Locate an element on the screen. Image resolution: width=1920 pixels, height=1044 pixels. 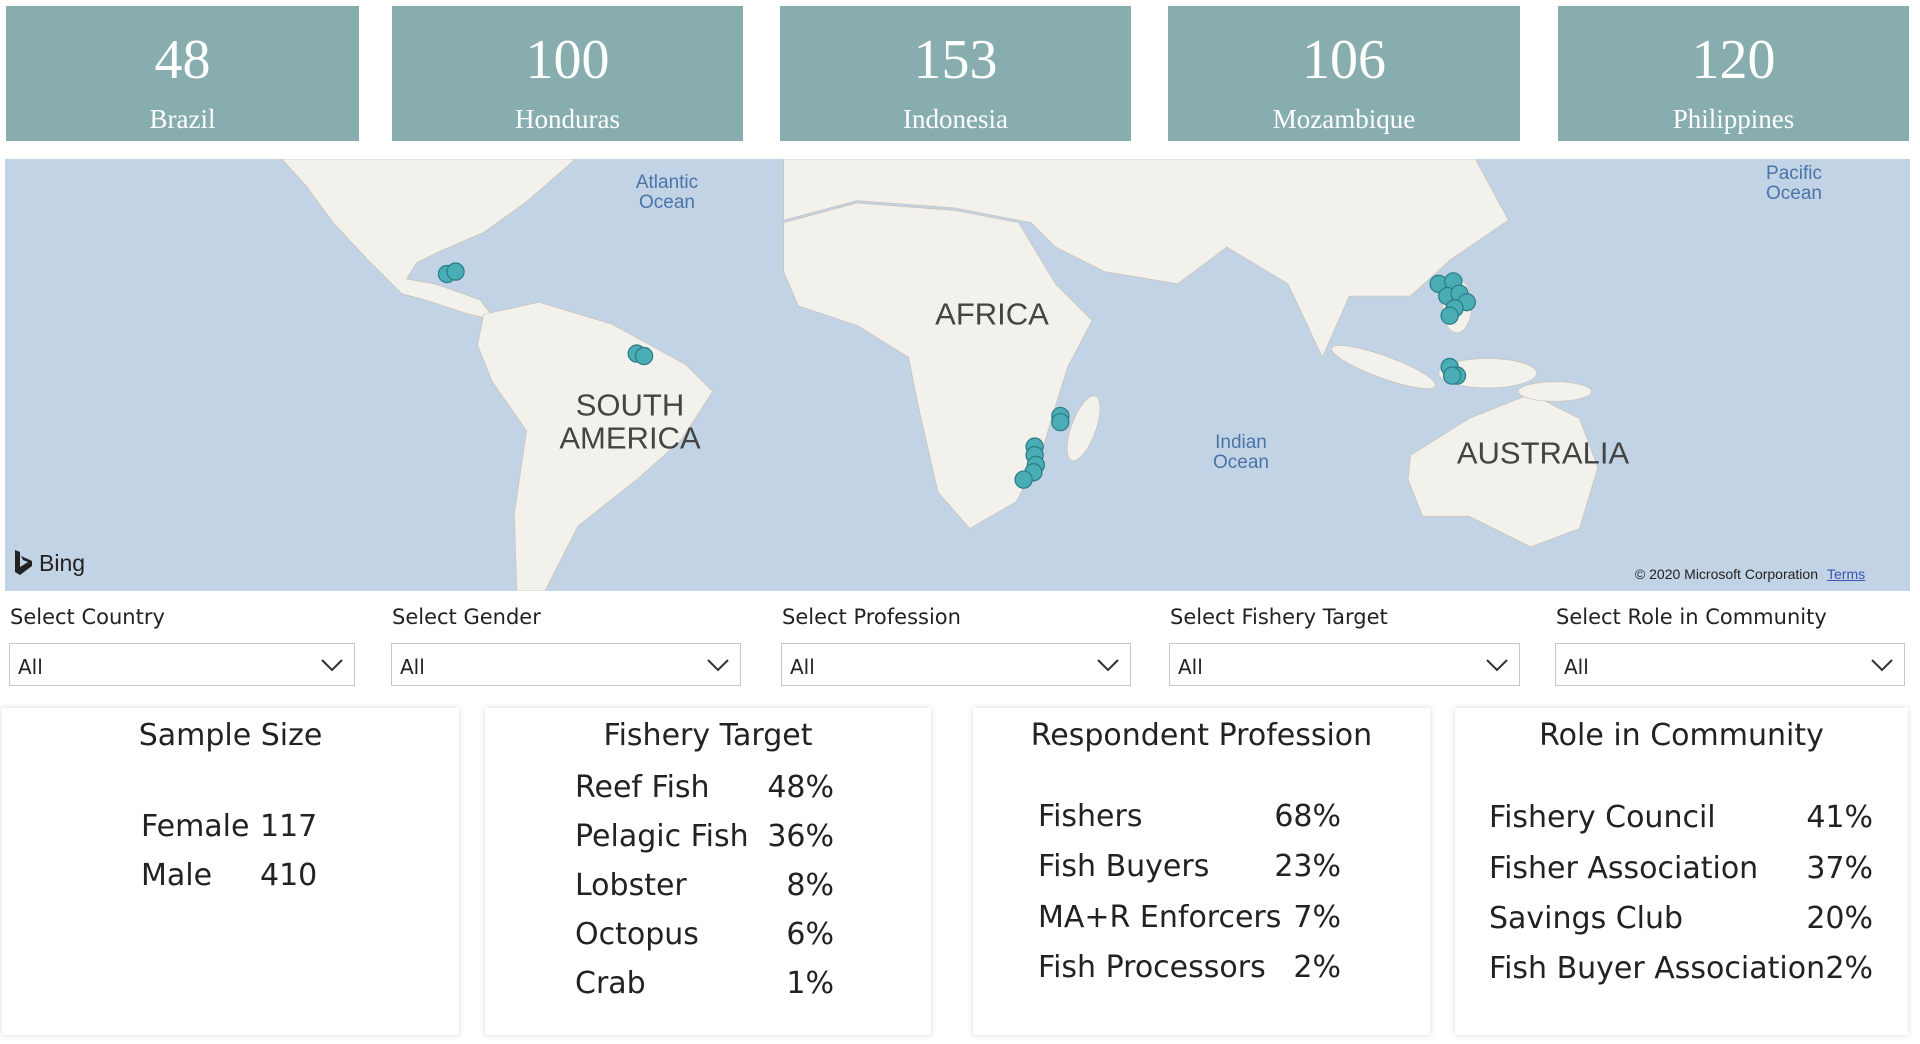
summary-panel: Sample Size Female 117 Male 410 is located at coordinates (230, 871).